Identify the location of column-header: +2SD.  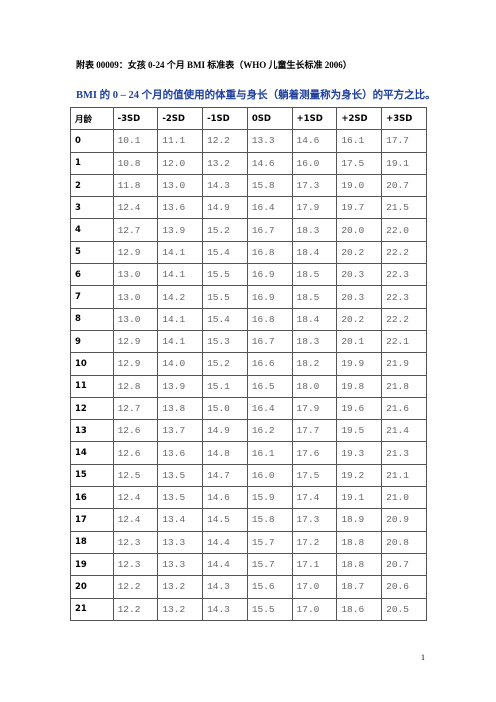
(359, 118).